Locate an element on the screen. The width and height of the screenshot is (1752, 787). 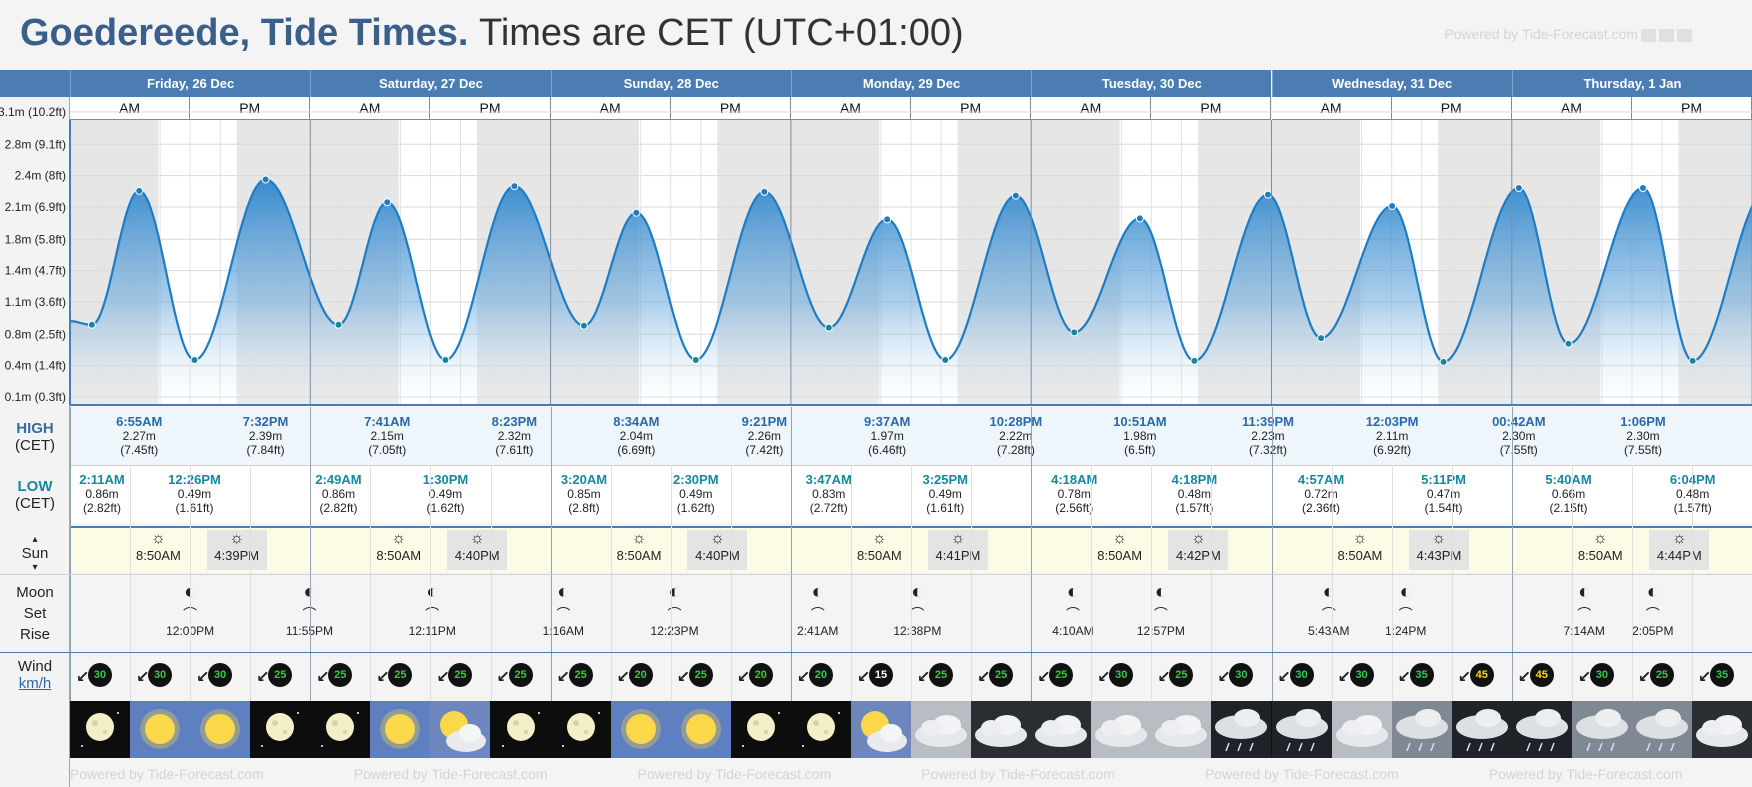
powered-by-top: Powered by Tide-Forecast.com is located at coordinates (1568, 34).